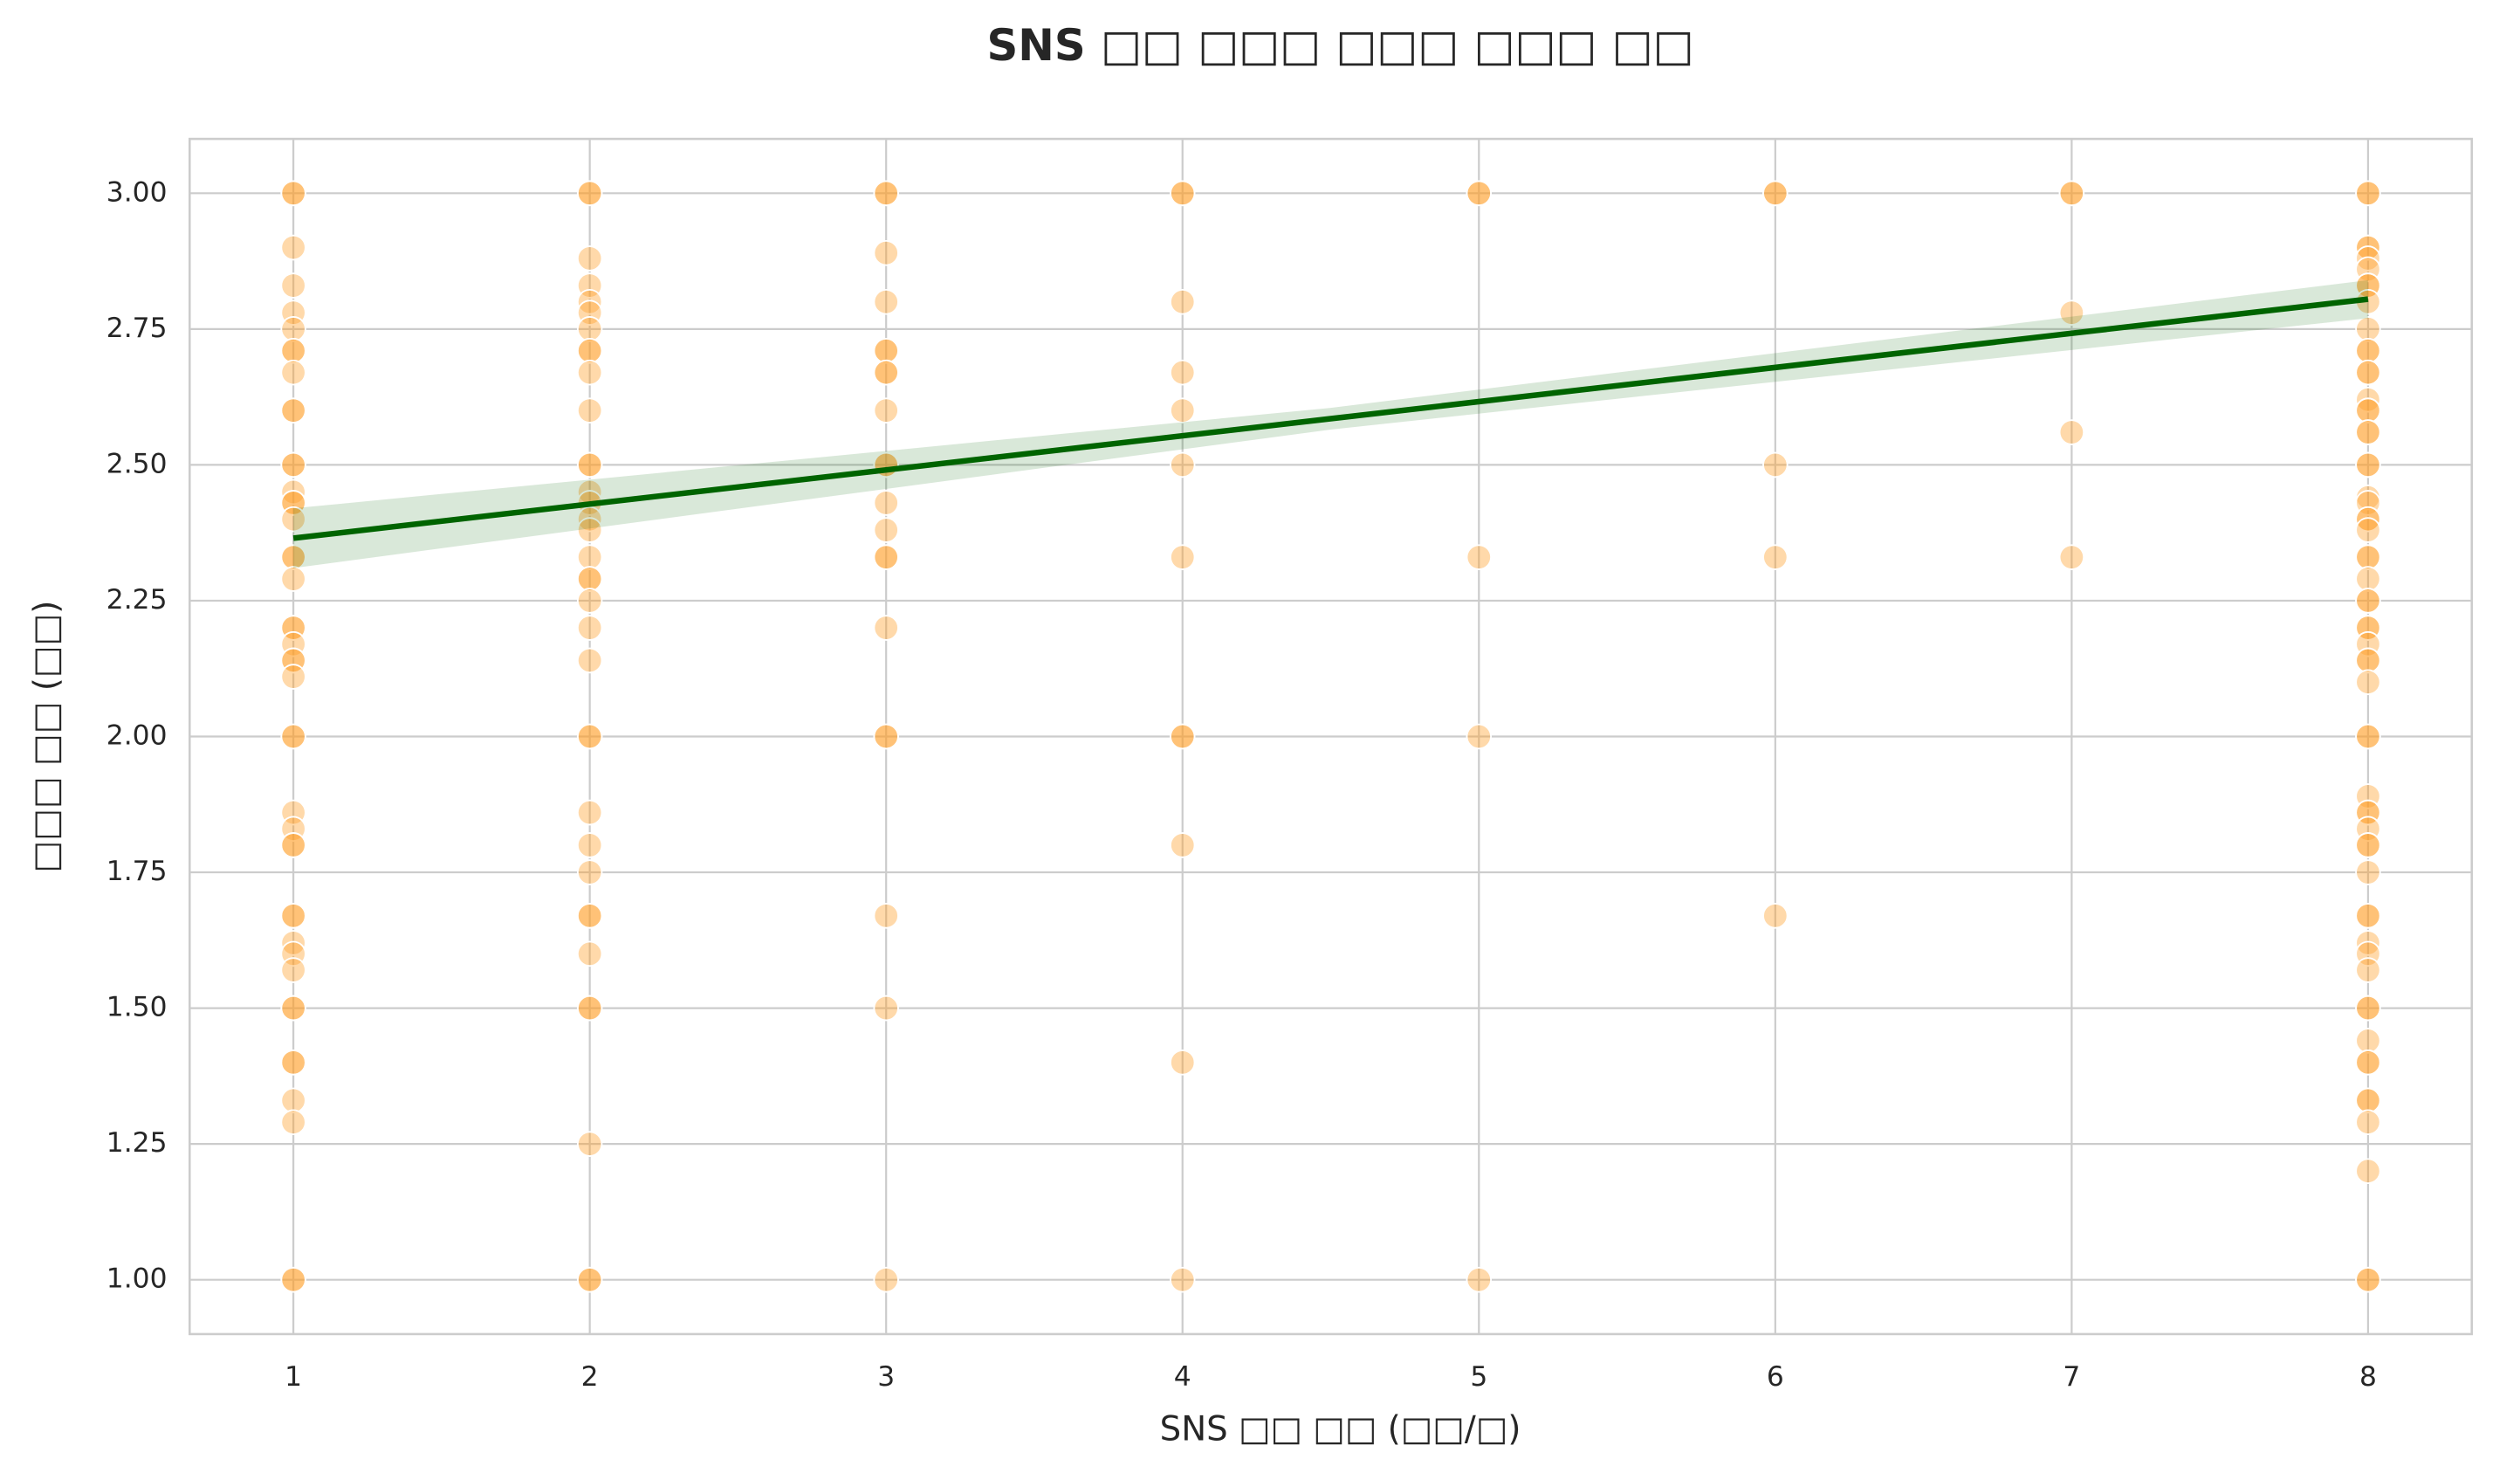 This screenshot has width=2520, height=1473. What do you see at coordinates (1340, 1429) in the screenshot?
I see `x-axis-label: SNS □□ □□ (□□/□)` at bounding box center [1340, 1429].